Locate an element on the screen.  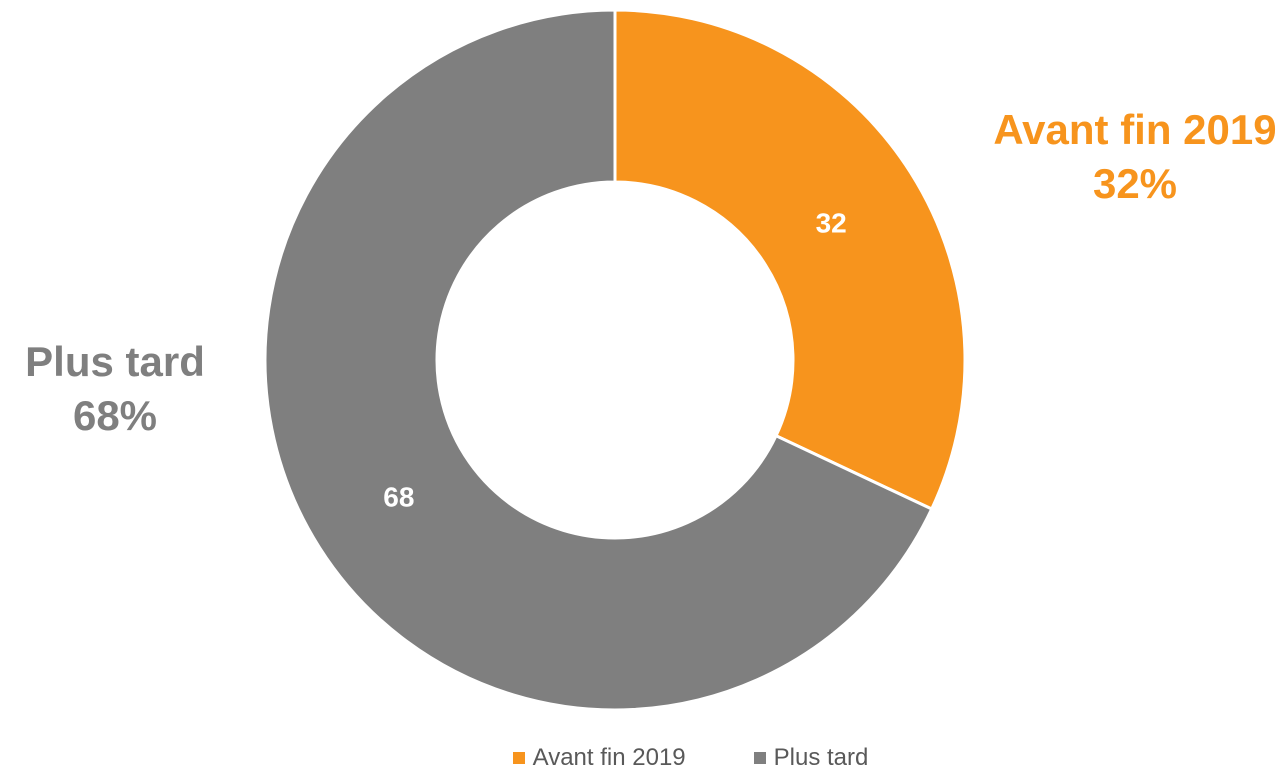
legend-item-avant-fin-2019: Avant fin 2019 is located at coordinates (599, 758).